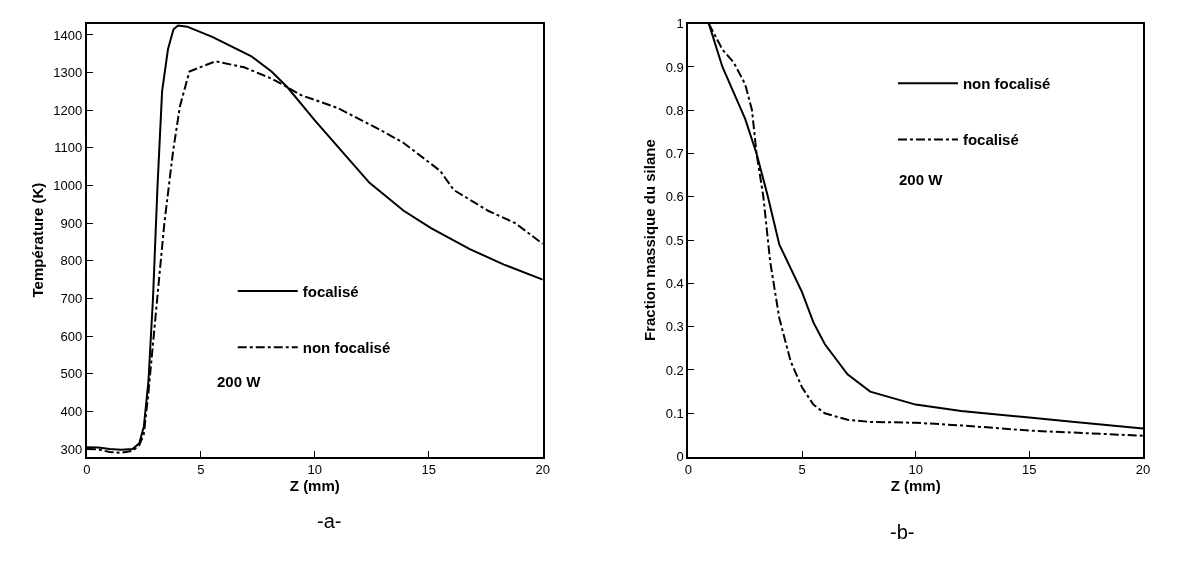  What do you see at coordinates (650, 240) in the screenshot?
I see `y-axis-title: Fraction massique du silane` at bounding box center [650, 240].